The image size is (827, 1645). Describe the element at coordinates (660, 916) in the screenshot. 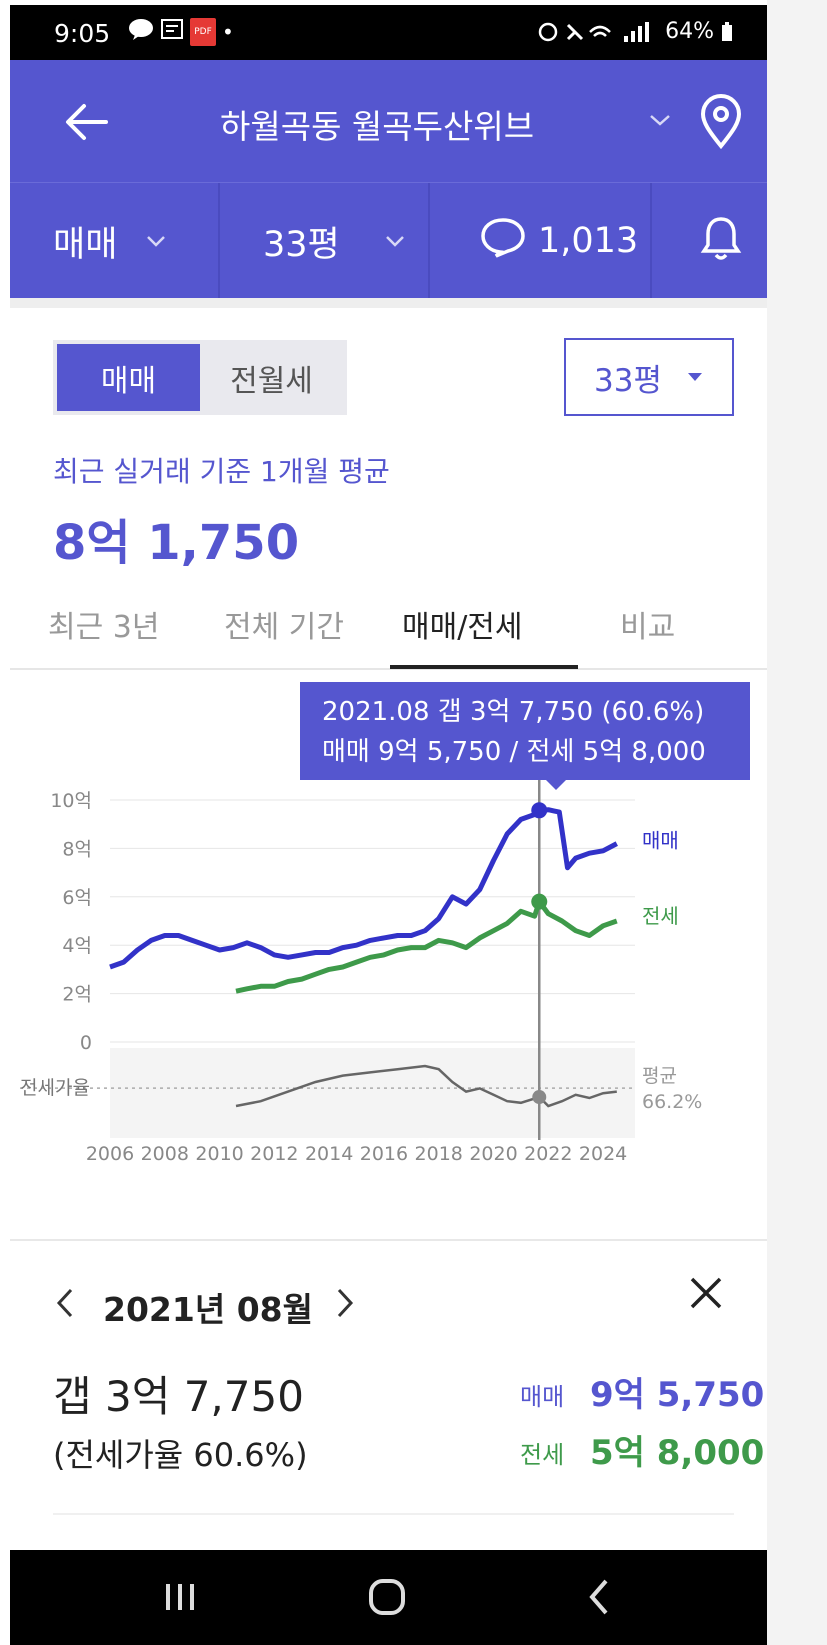

I see `series-rent-label: 전세` at that location.